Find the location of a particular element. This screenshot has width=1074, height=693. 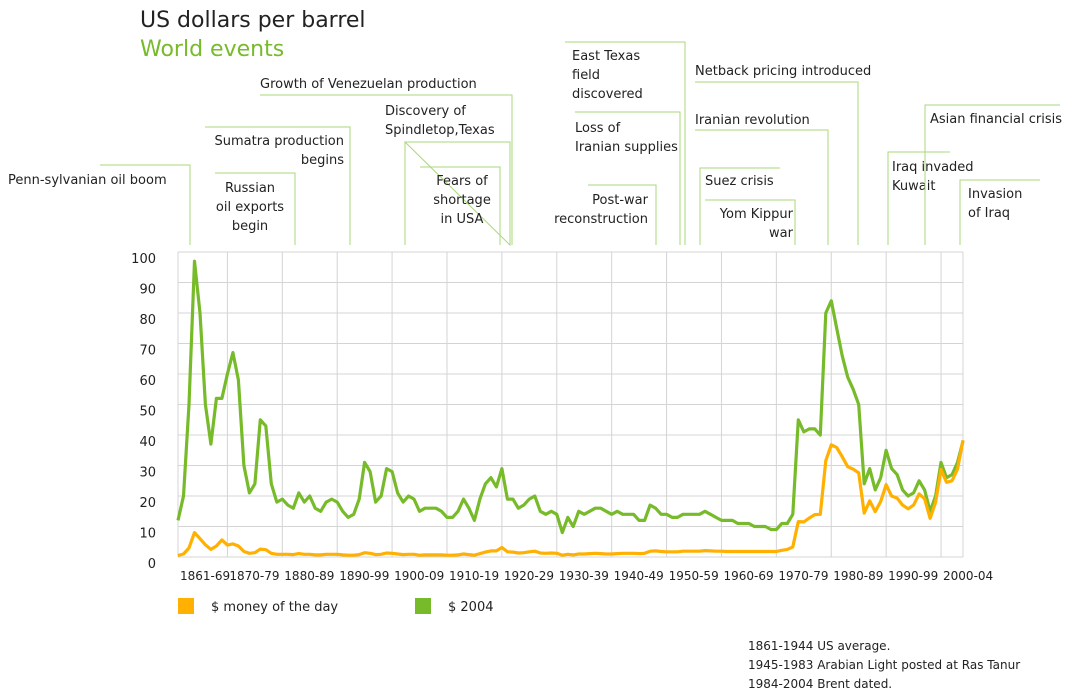

annotation-text: Iranian revolution is located at coordinates (752, 120).